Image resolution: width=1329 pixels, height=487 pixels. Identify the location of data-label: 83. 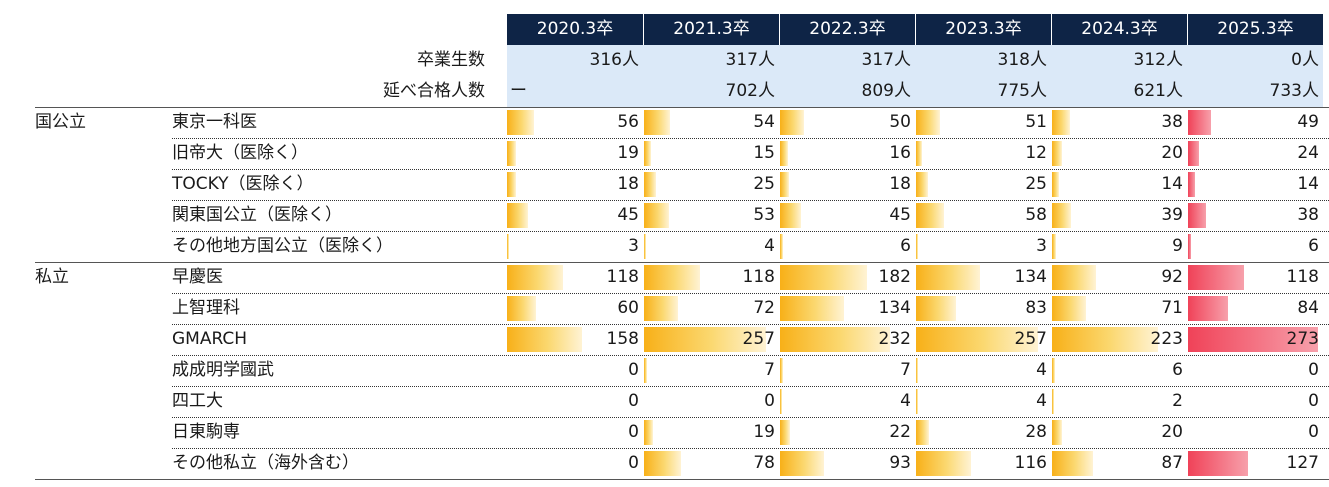
(1036, 308).